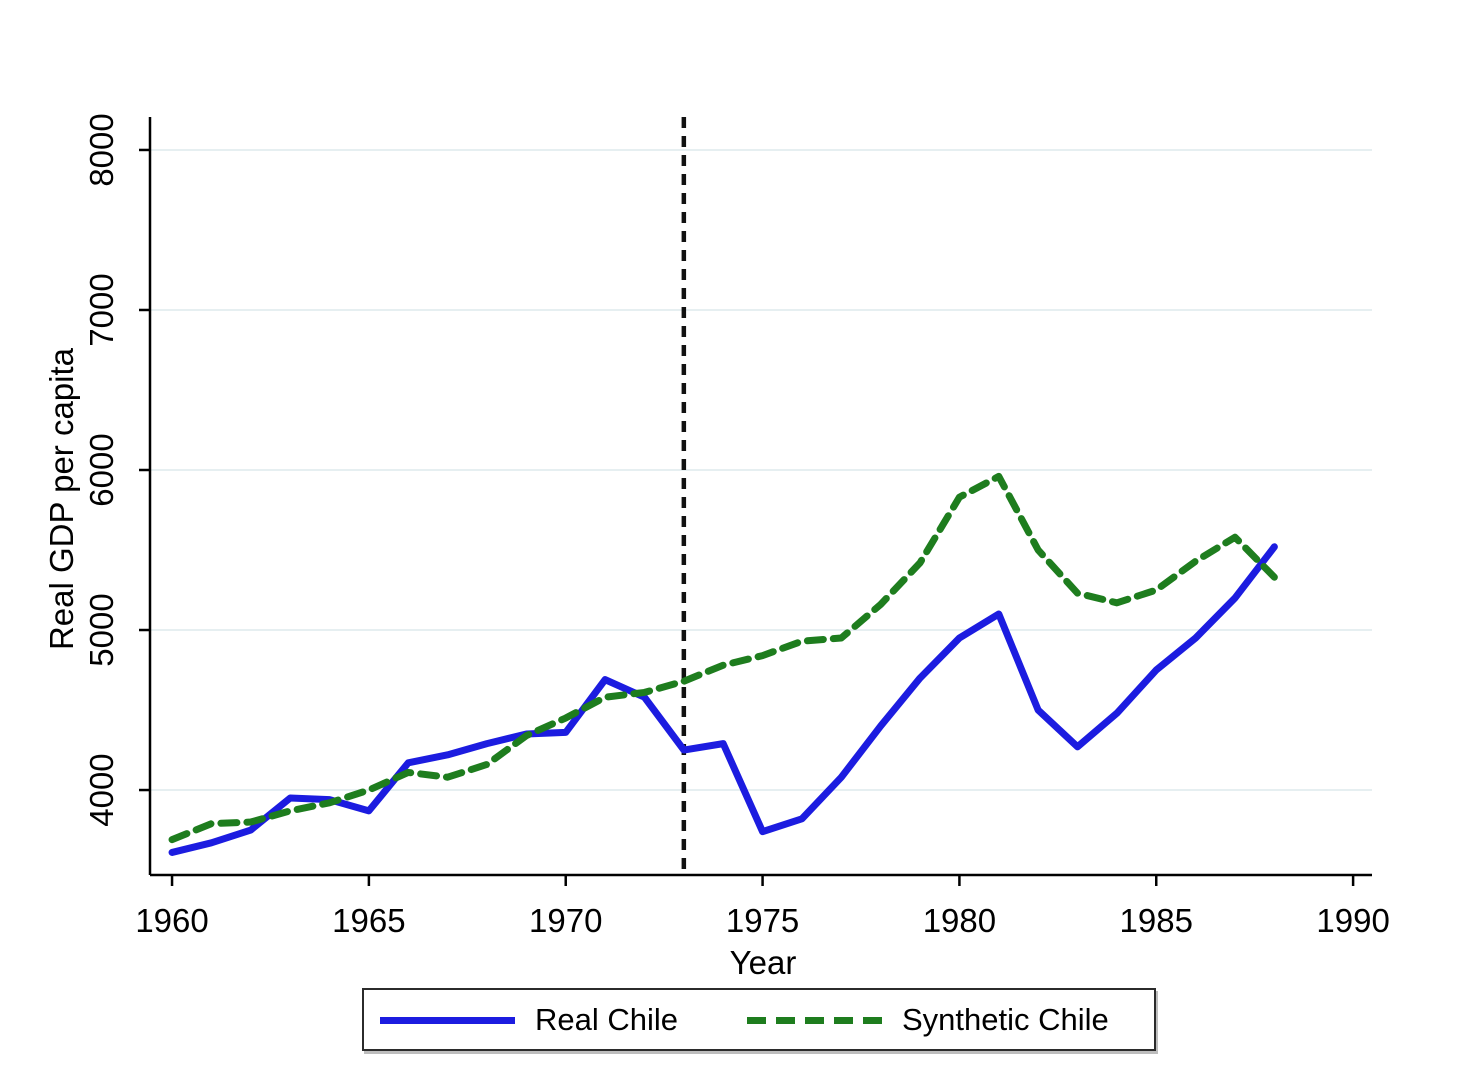 This screenshot has width=1460, height=1080. Describe the element at coordinates (101, 789) in the screenshot. I see `y-tick-label: 4000` at that location.